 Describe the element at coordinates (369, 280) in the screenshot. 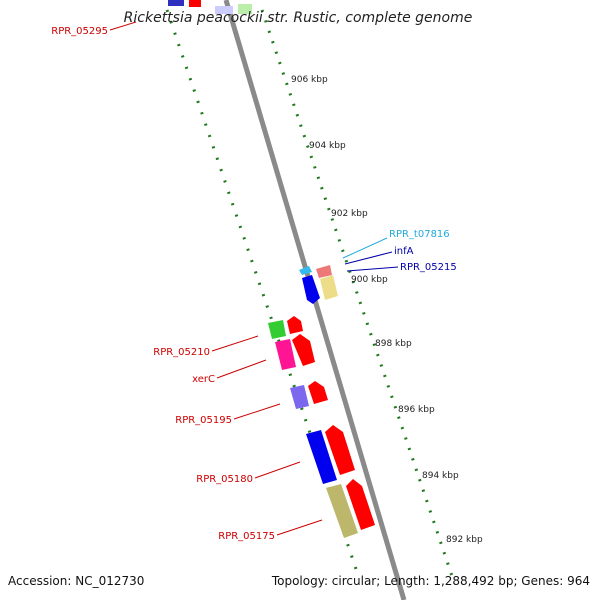

I see `tick-label-900: 900 kbp` at that location.